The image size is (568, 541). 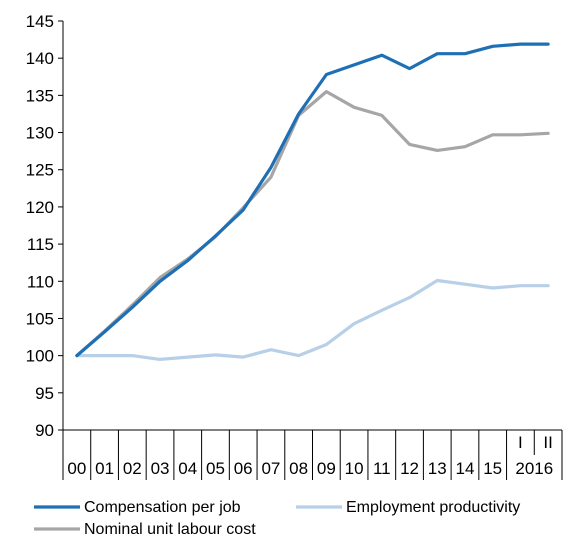 I want to click on x-tick-label: 05, so click(x=215, y=468).